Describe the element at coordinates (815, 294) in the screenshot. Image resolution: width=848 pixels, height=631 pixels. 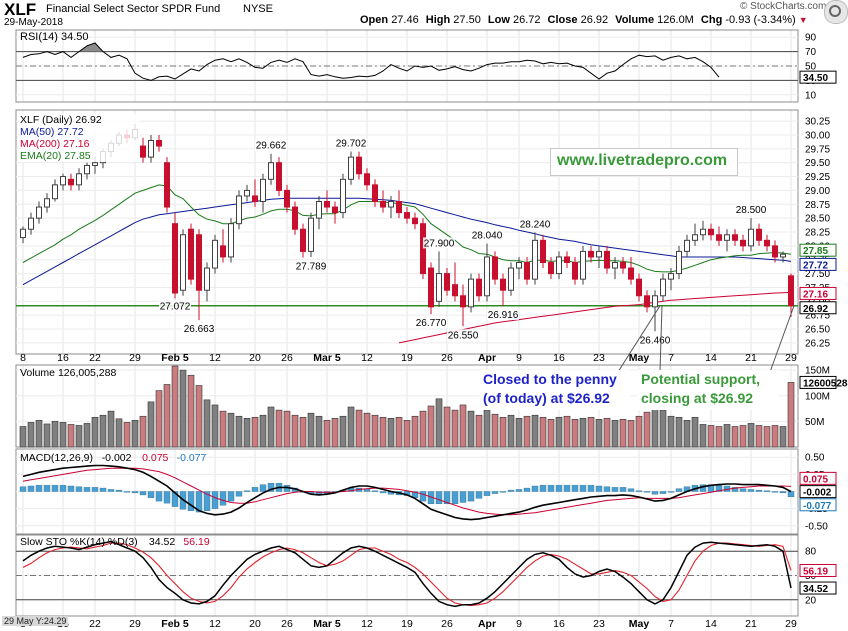
I see `price-right-tag: 27.16` at that location.